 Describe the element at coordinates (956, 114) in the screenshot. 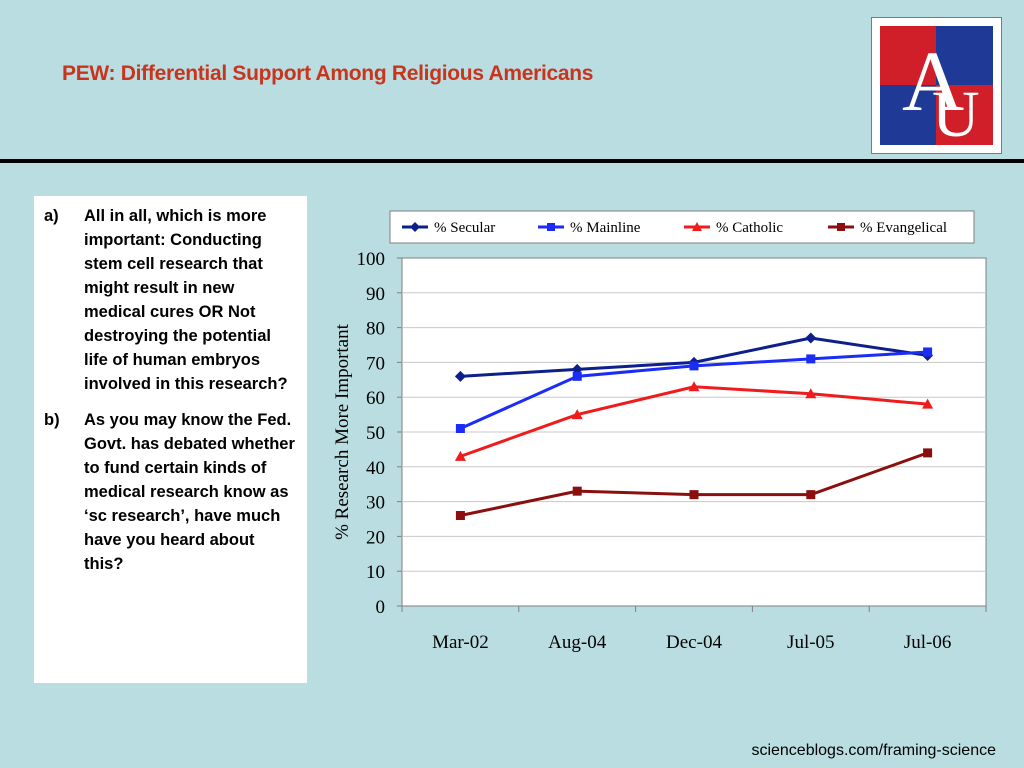

I see `svg-text: U` at that location.